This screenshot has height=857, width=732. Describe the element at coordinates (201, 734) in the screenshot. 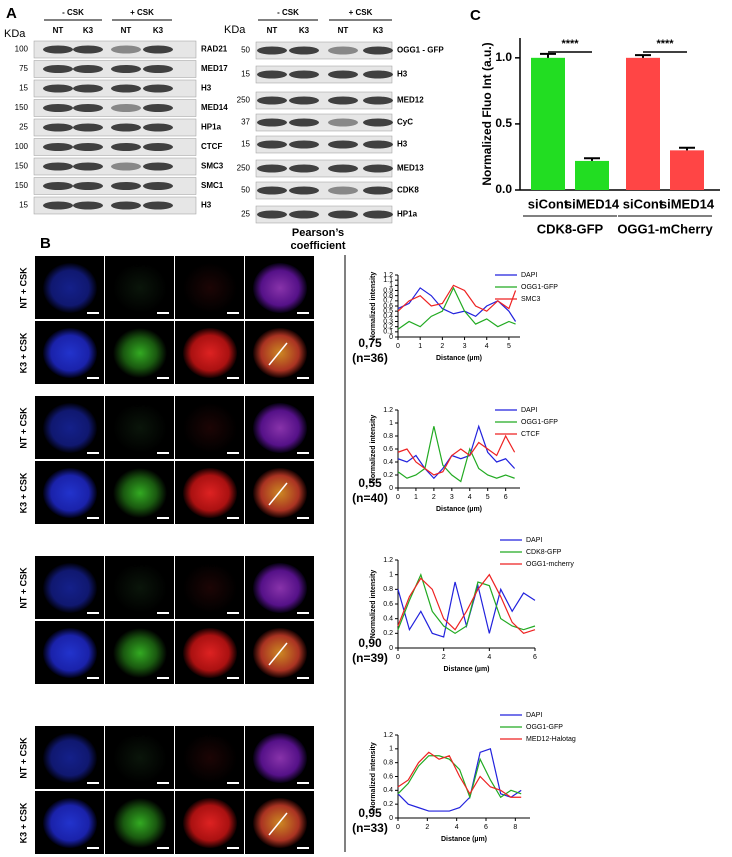

I see `channel-label: MED12-Halo` at that location.